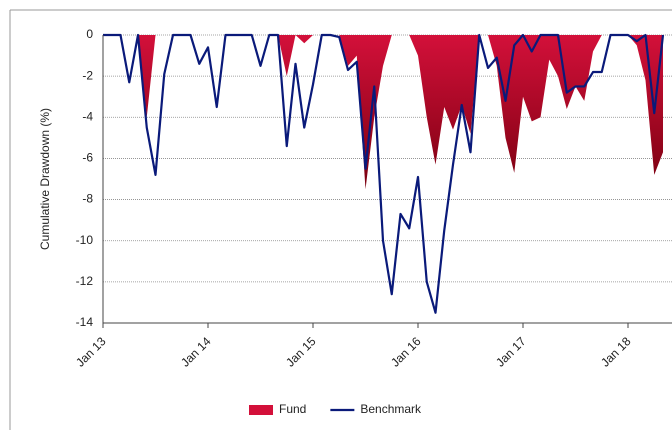  Describe the element at coordinates (406, 352) in the screenshot. I see `x-tick-label: Jan 16` at that location.